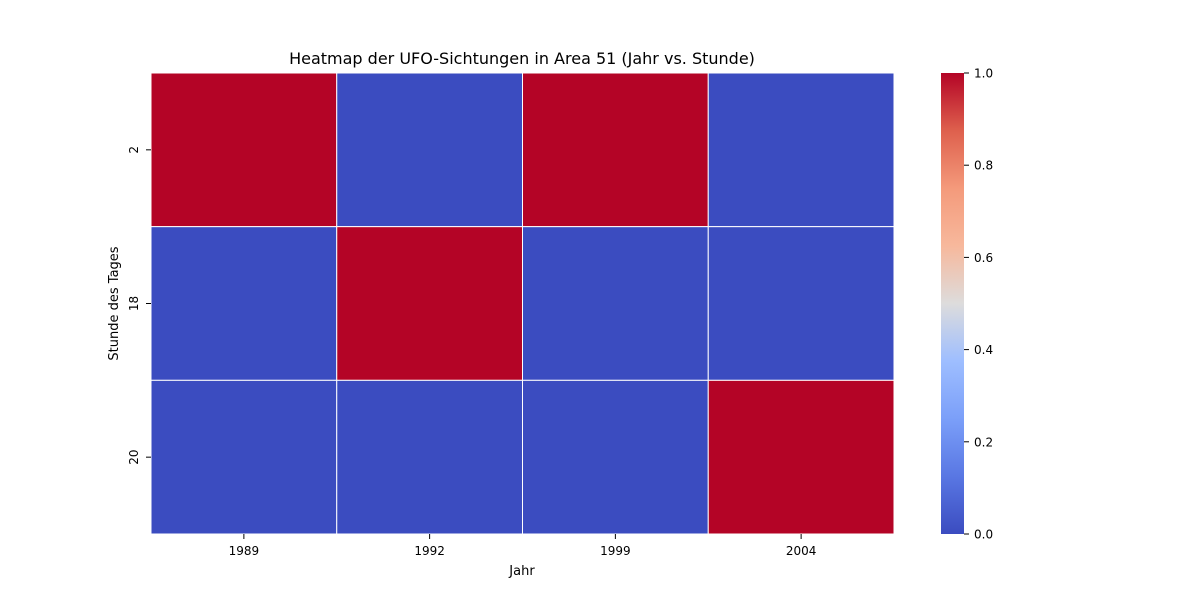 This screenshot has height=600, width=1200. Describe the element at coordinates (983, 442) in the screenshot. I see `colorbar-tick-label: 0.2` at that location.